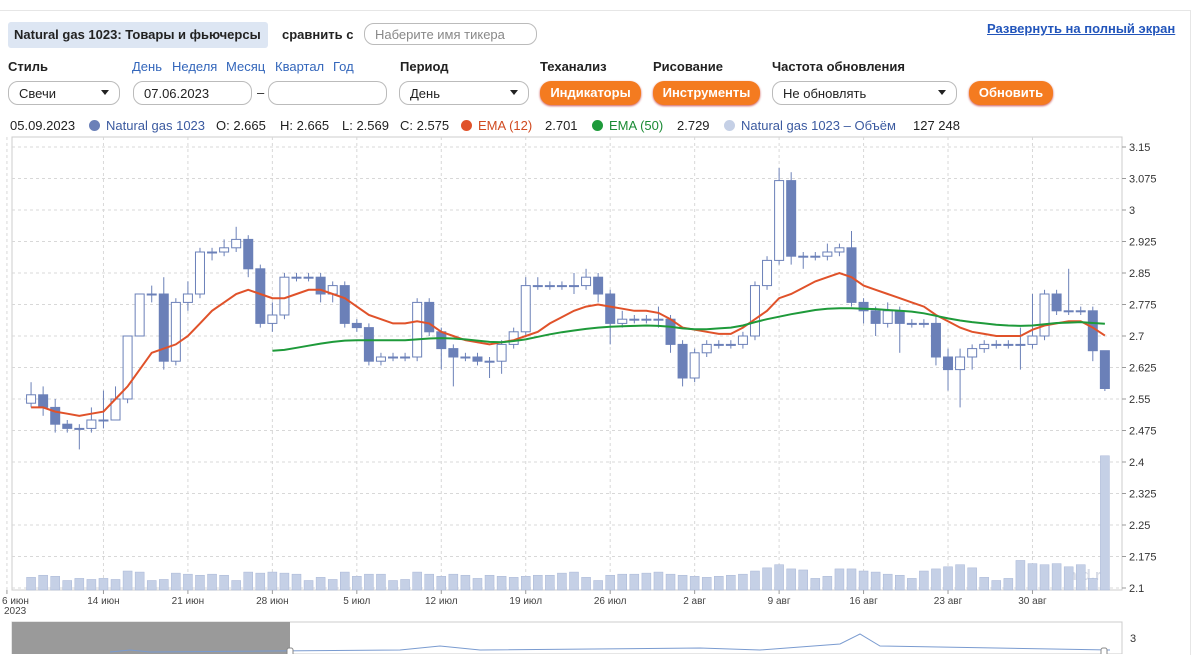 This screenshot has height=655, width=1200. Describe the element at coordinates (94, 125) in the screenshot. I see `legend-dot` at that location.